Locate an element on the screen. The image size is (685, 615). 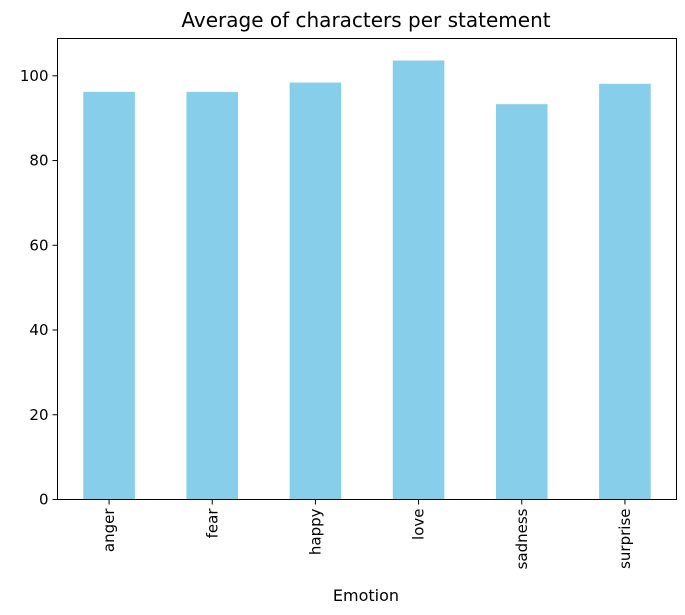
bar-sadness is located at coordinates (521, 302).